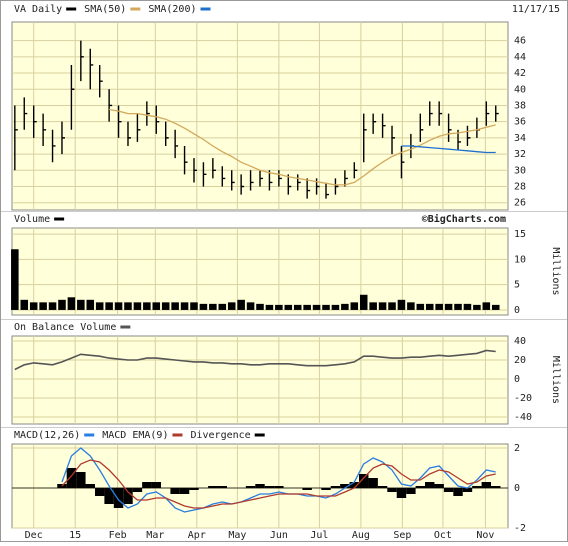 Image resolution: width=568 pixels, height=546 pixels. I want to click on y-tick-label: 36, so click(520, 122).